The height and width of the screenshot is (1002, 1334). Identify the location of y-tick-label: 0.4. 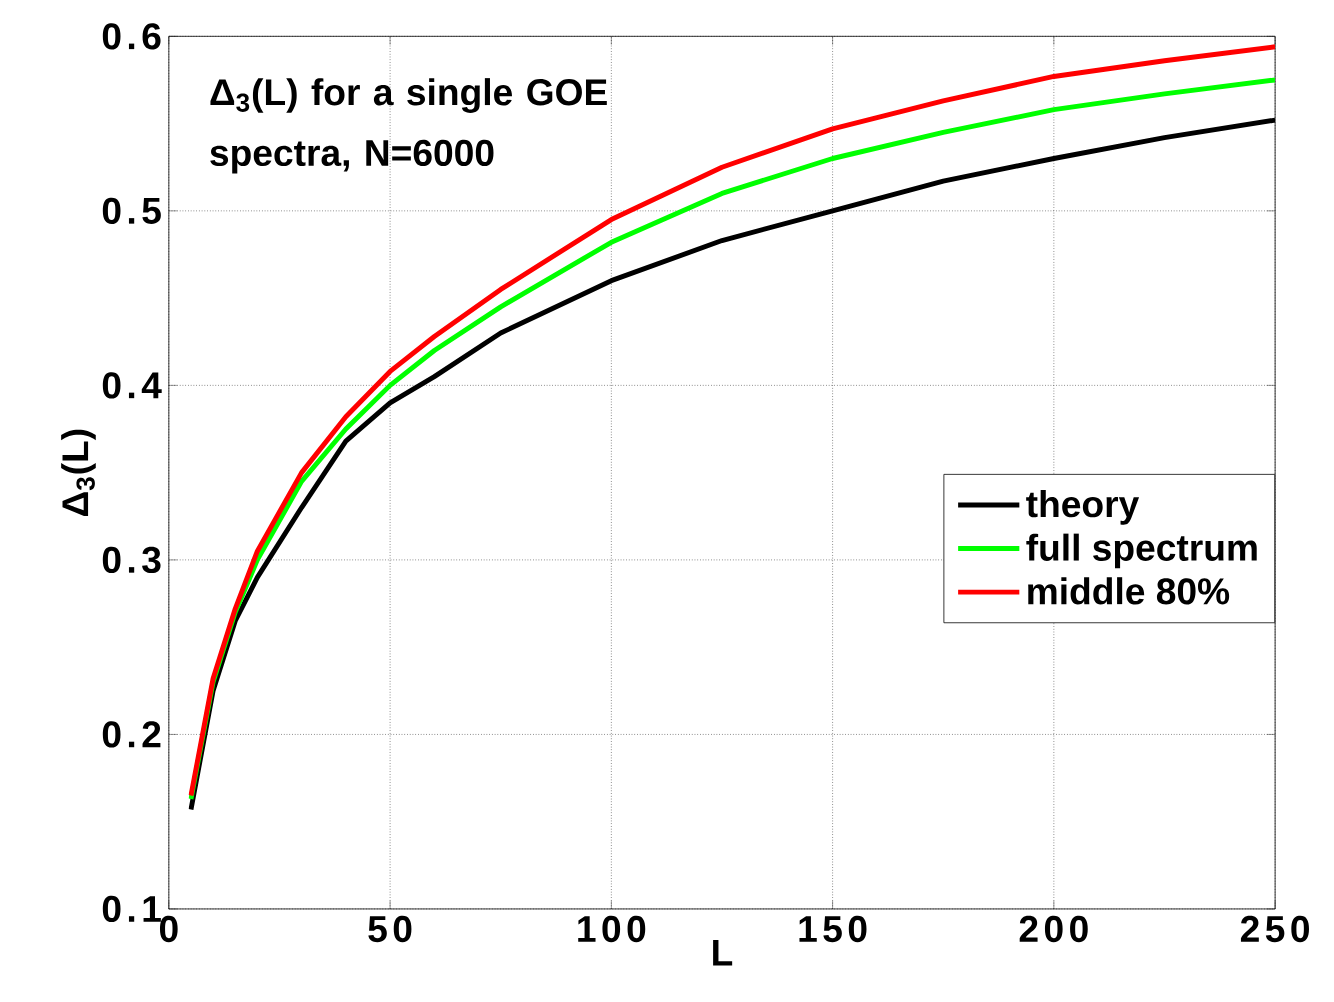
(132, 385).